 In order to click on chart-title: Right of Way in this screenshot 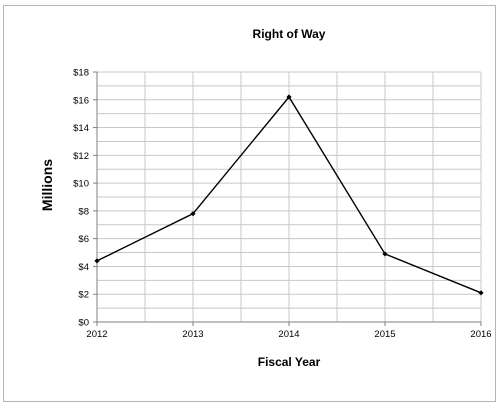, I will do `click(289, 34)`.